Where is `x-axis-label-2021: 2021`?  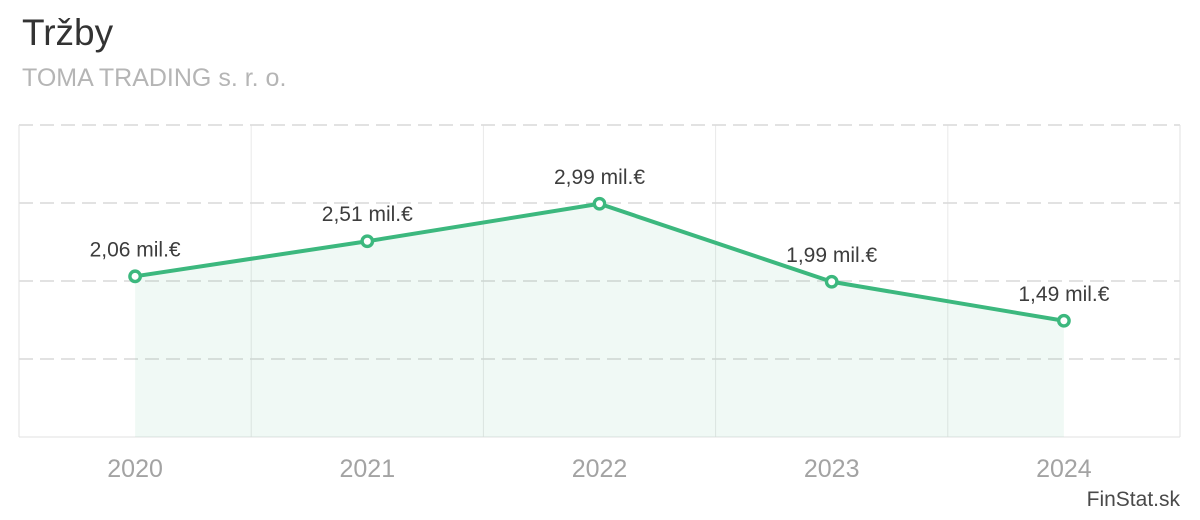 x-axis-label-2021: 2021 is located at coordinates (367, 469).